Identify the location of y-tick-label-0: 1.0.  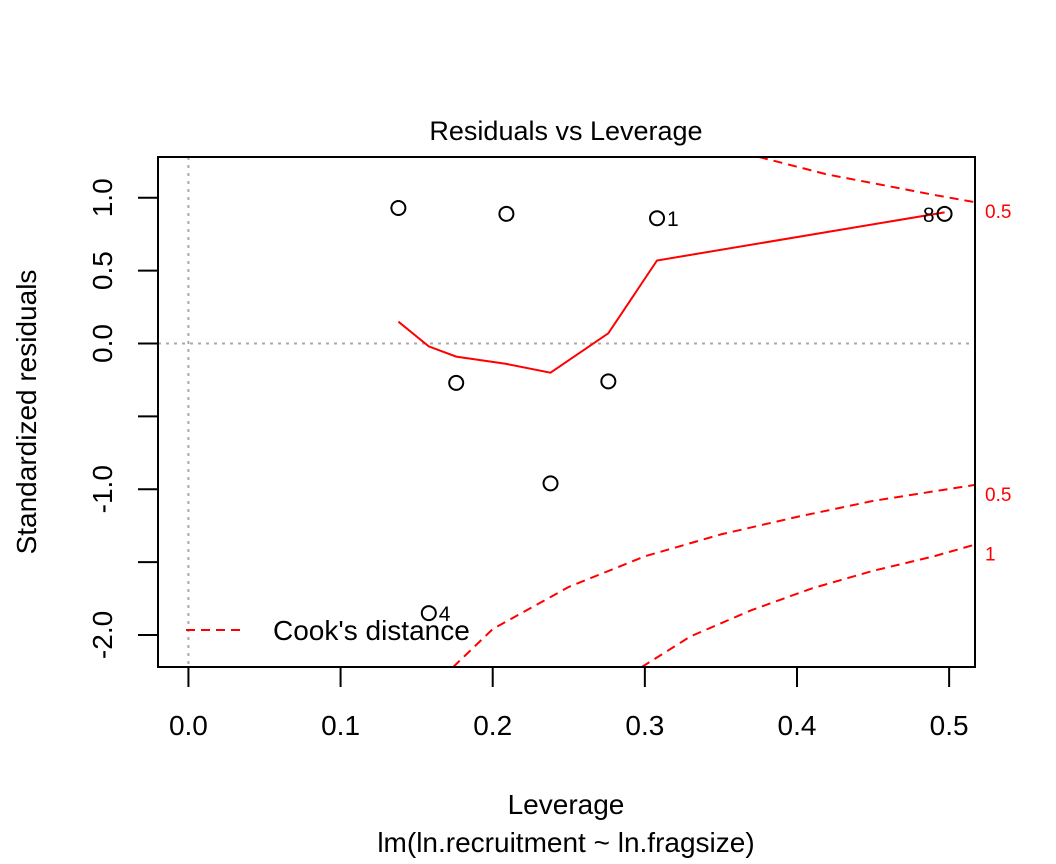
(102, 197).